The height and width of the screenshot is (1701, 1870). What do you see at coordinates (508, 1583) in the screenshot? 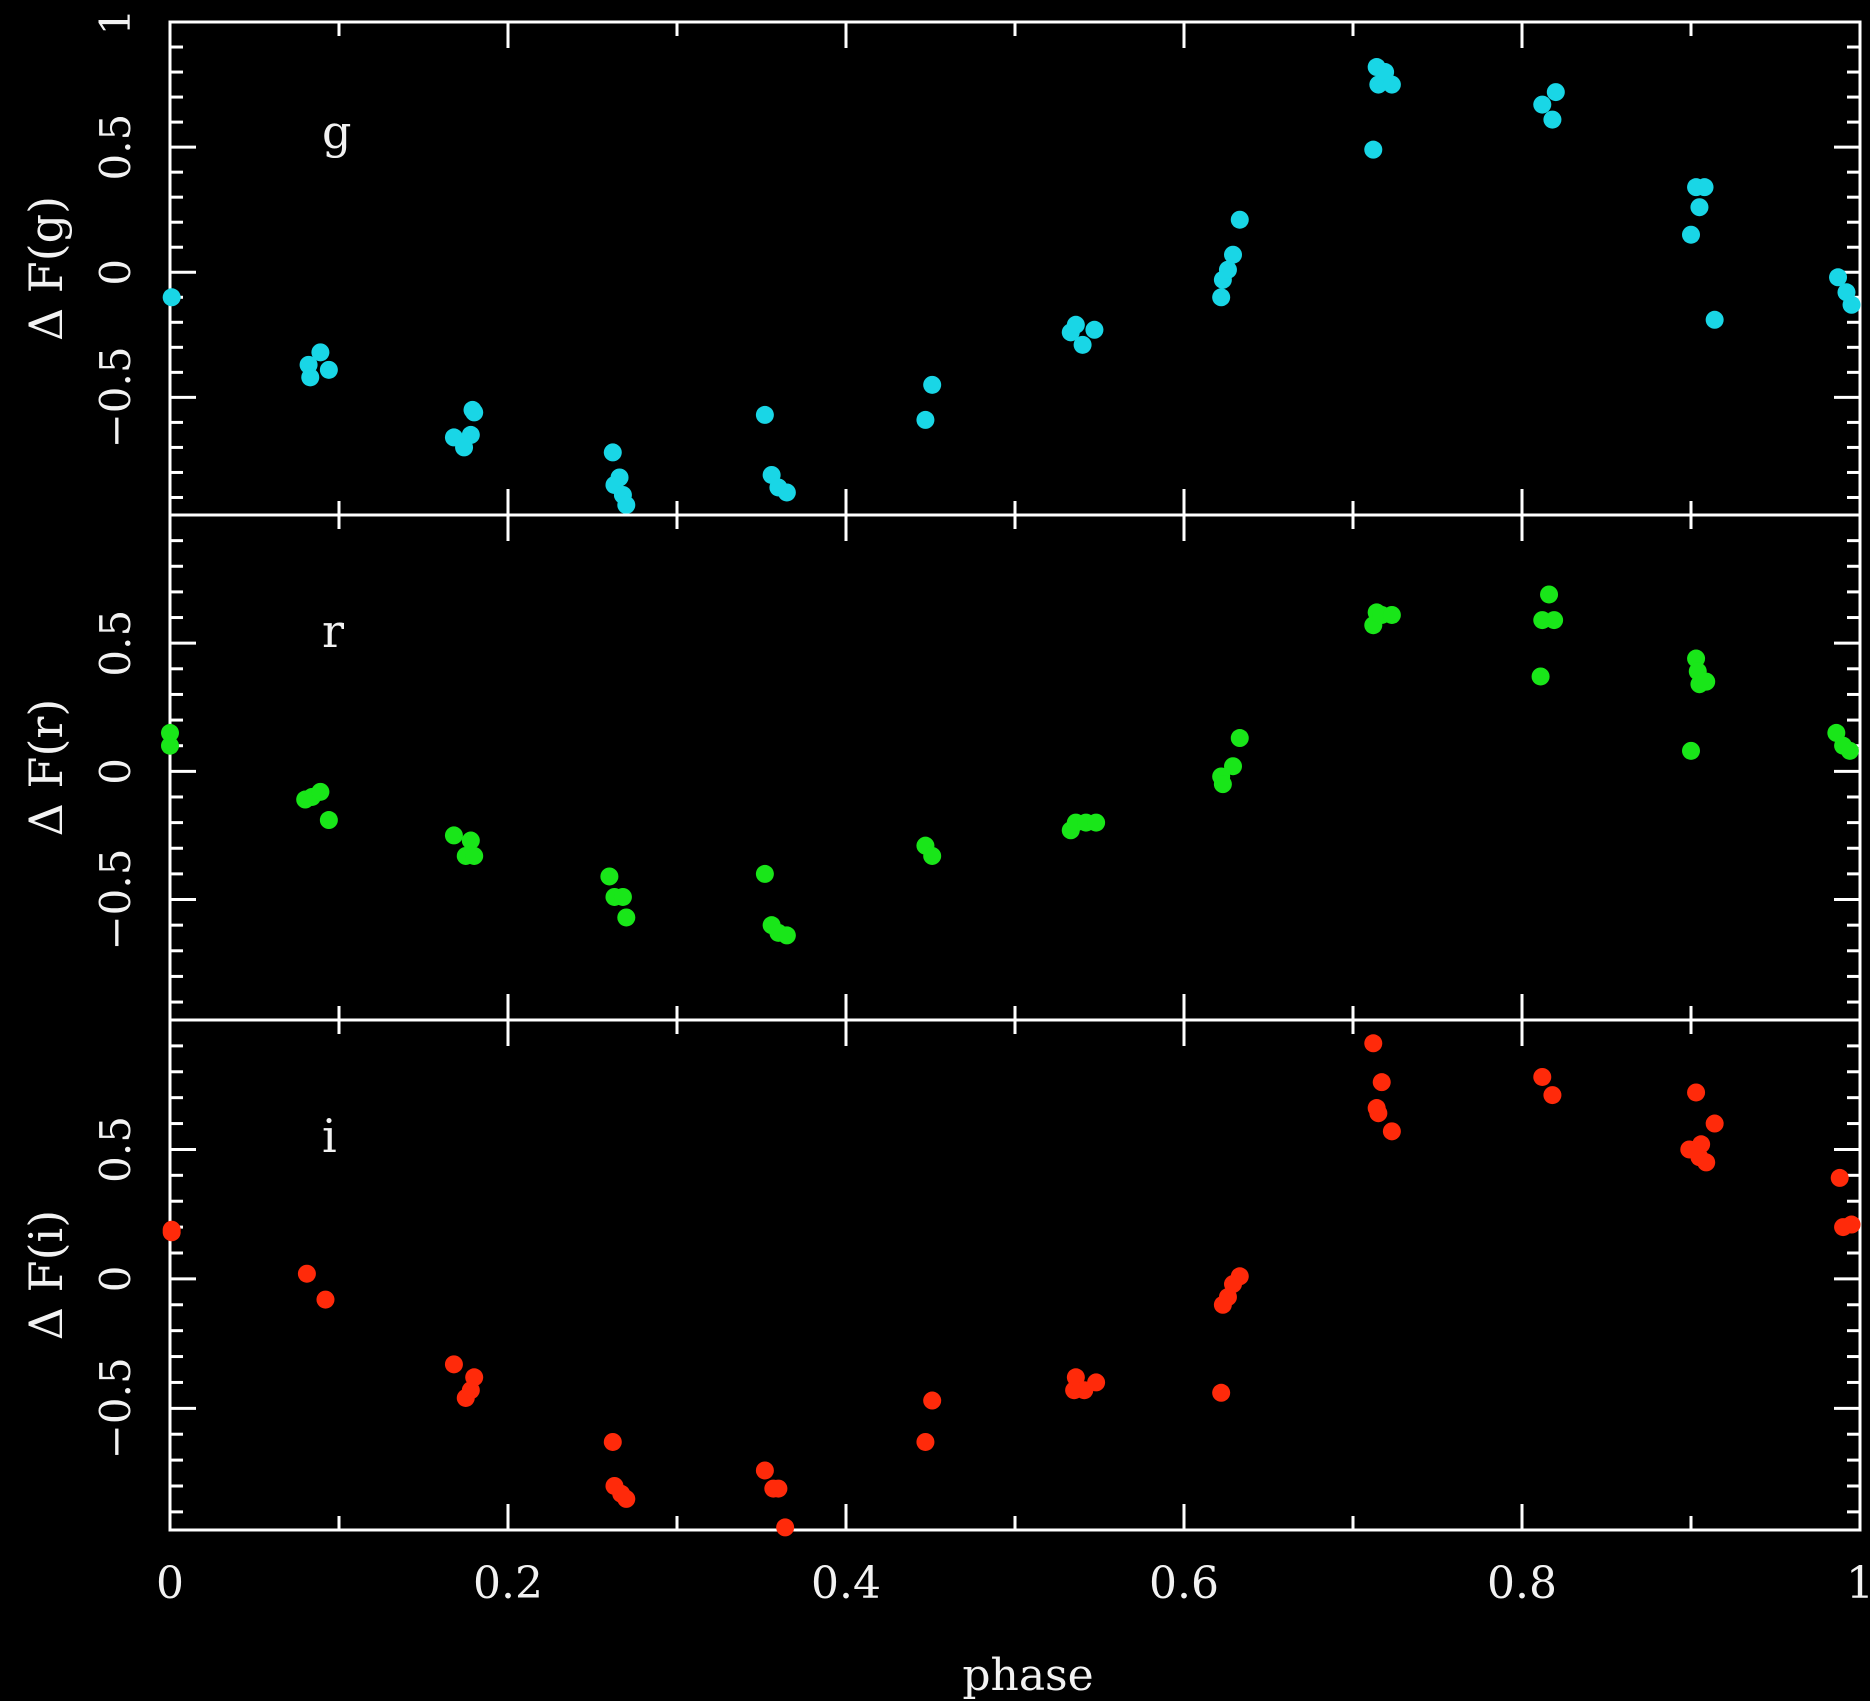
I see `x-tick-label: 0.2` at bounding box center [508, 1583].